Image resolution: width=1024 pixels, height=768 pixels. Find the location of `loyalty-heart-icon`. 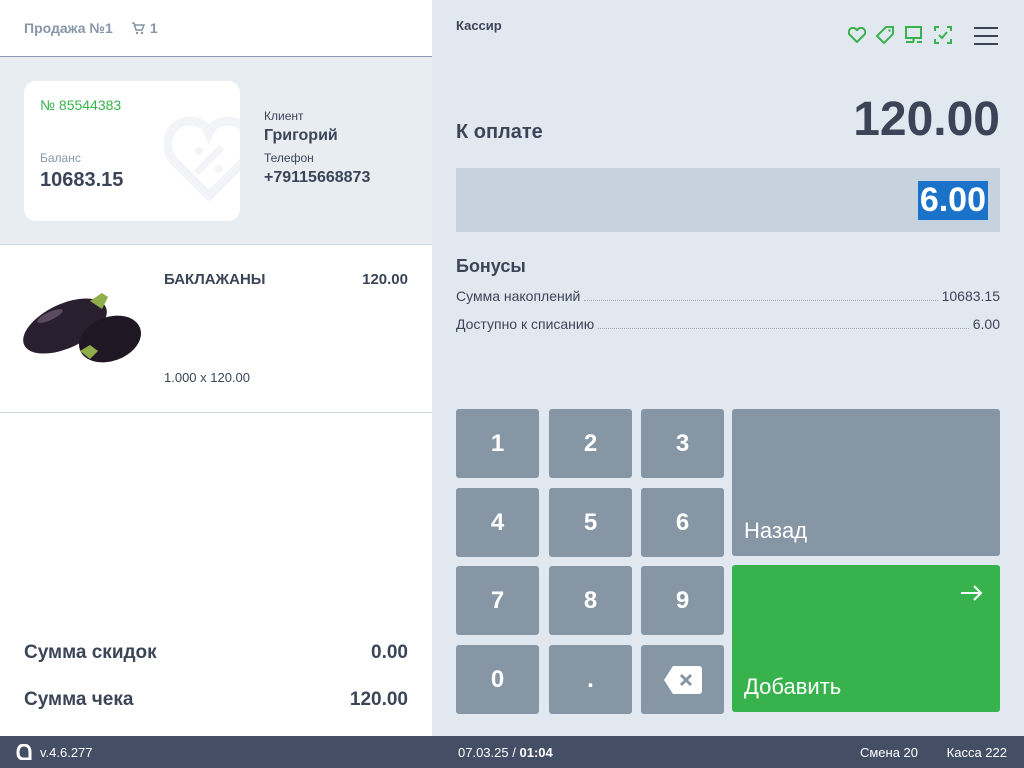

loyalty-heart-icon is located at coordinates (202, 158).